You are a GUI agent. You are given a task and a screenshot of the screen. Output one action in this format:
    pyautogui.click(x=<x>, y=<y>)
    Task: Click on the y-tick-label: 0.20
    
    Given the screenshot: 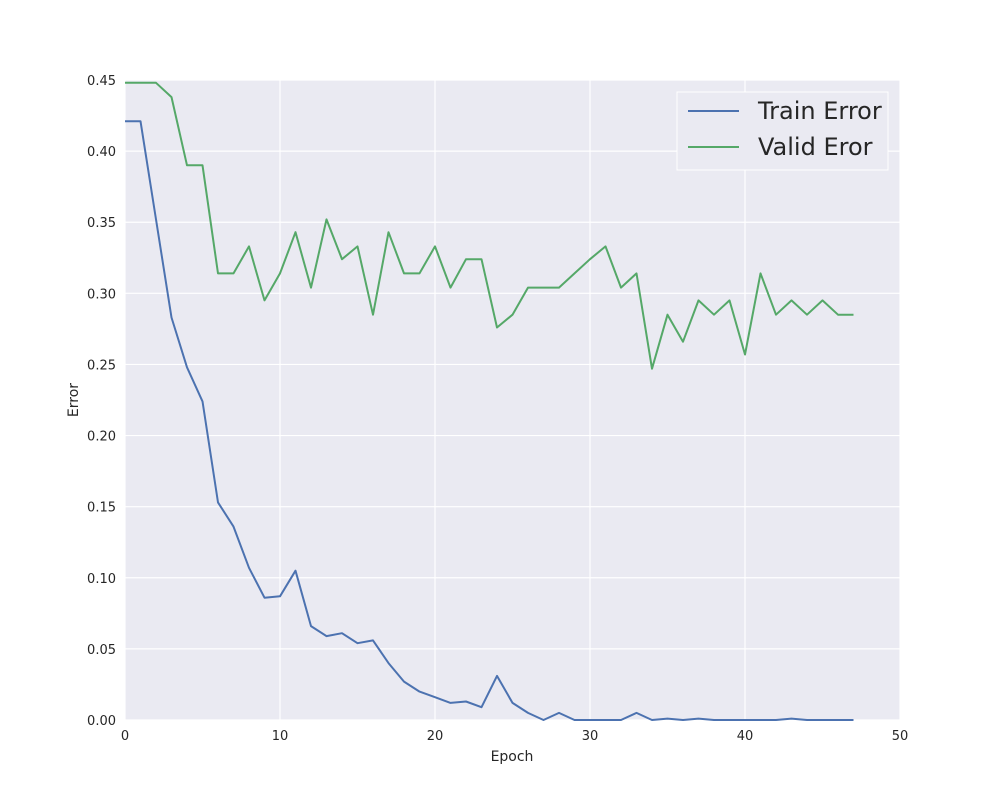 What is the action you would take?
    pyautogui.click(x=101, y=437)
    